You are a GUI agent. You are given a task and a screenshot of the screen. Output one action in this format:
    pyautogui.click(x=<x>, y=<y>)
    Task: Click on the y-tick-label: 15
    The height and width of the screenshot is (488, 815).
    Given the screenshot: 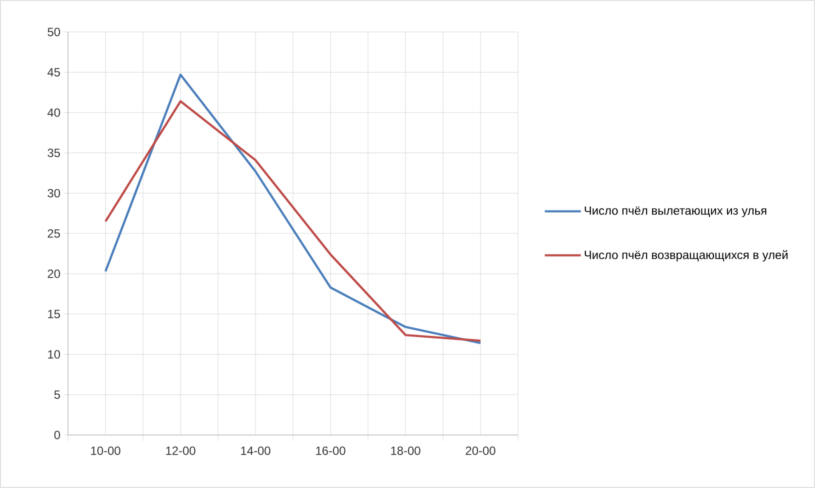 What is the action you would take?
    pyautogui.click(x=54, y=314)
    